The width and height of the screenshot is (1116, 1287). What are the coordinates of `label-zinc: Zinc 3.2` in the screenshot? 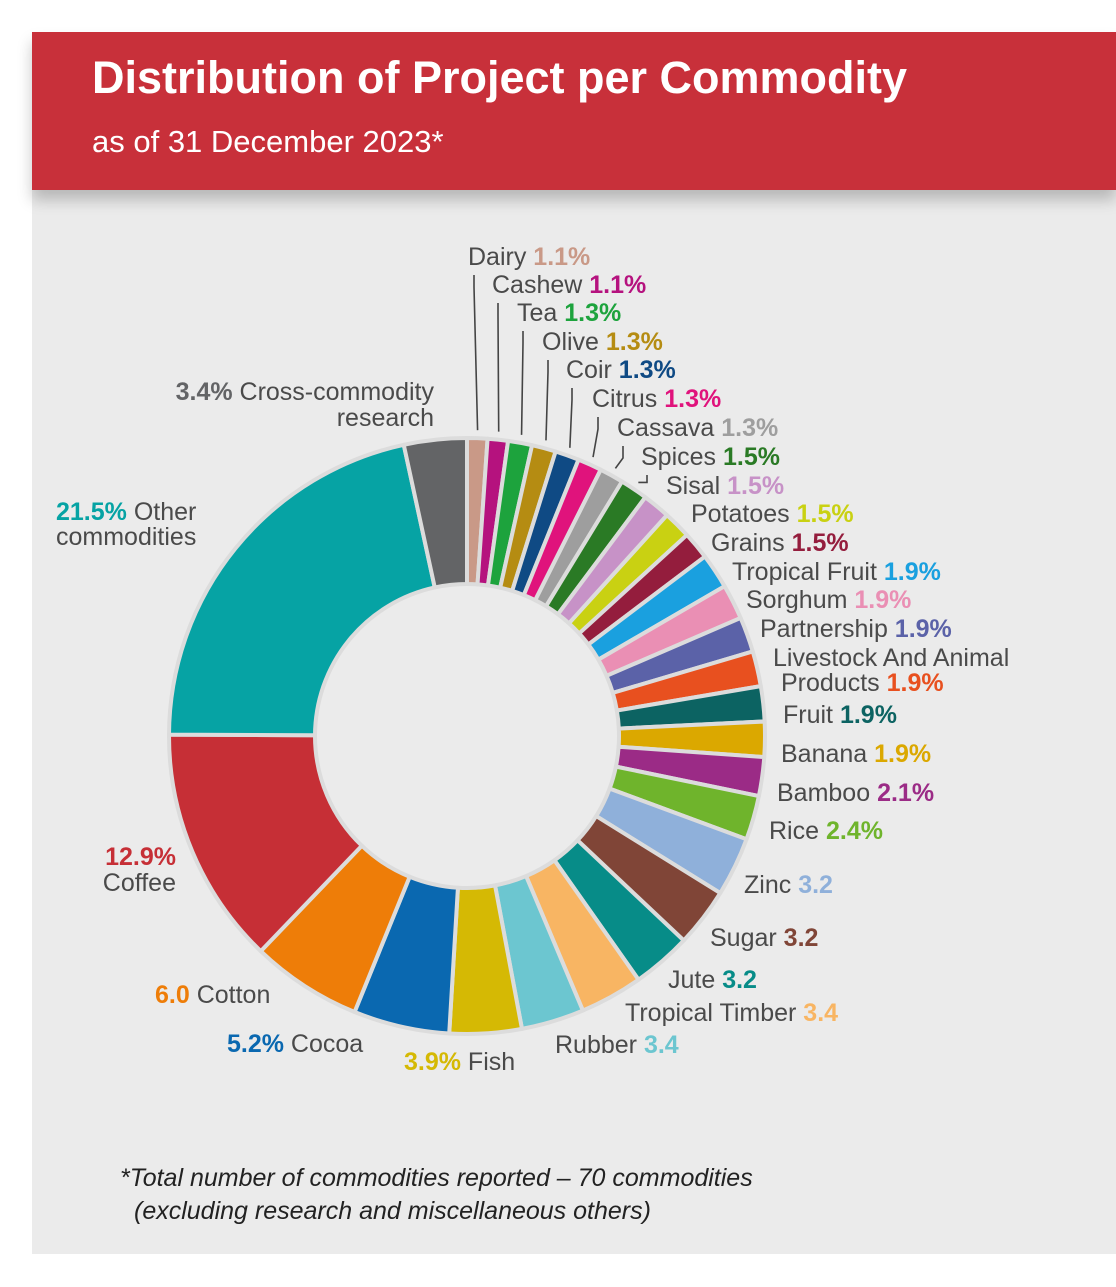 It's located at (788, 885).